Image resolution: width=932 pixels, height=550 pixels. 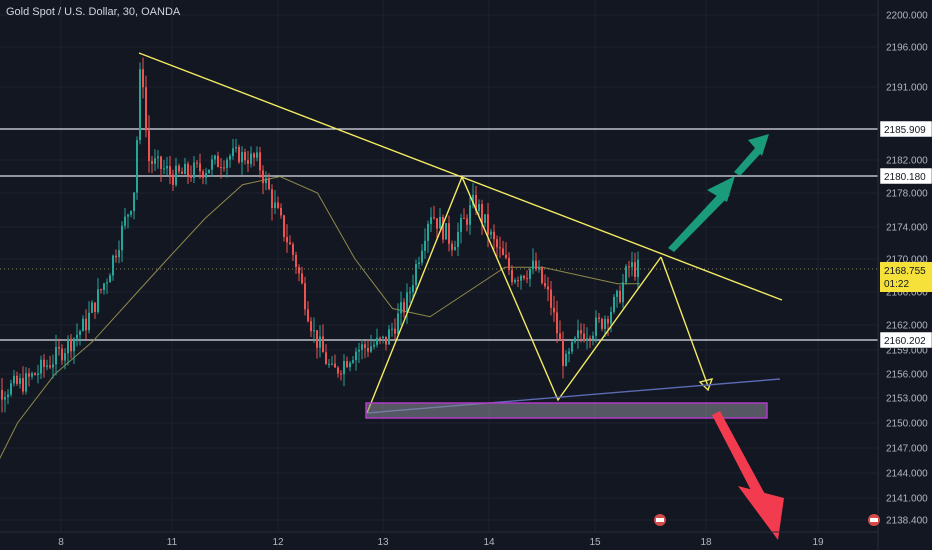 What do you see at coordinates (818, 542) in the screenshot?
I see `time-tick-label: 19` at bounding box center [818, 542].